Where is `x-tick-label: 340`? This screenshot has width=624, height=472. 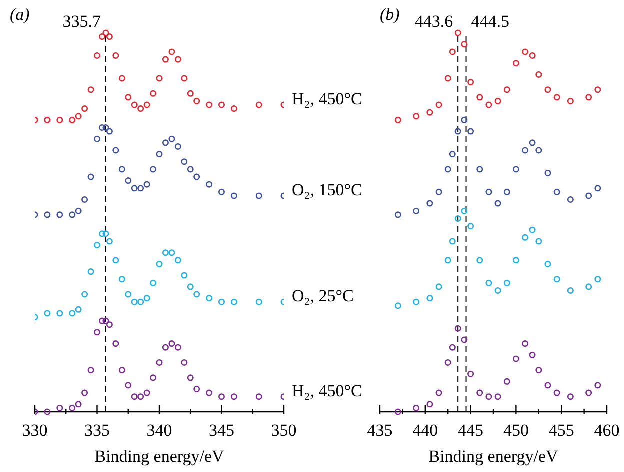 x-tick-label: 340 is located at coordinates (159, 430).